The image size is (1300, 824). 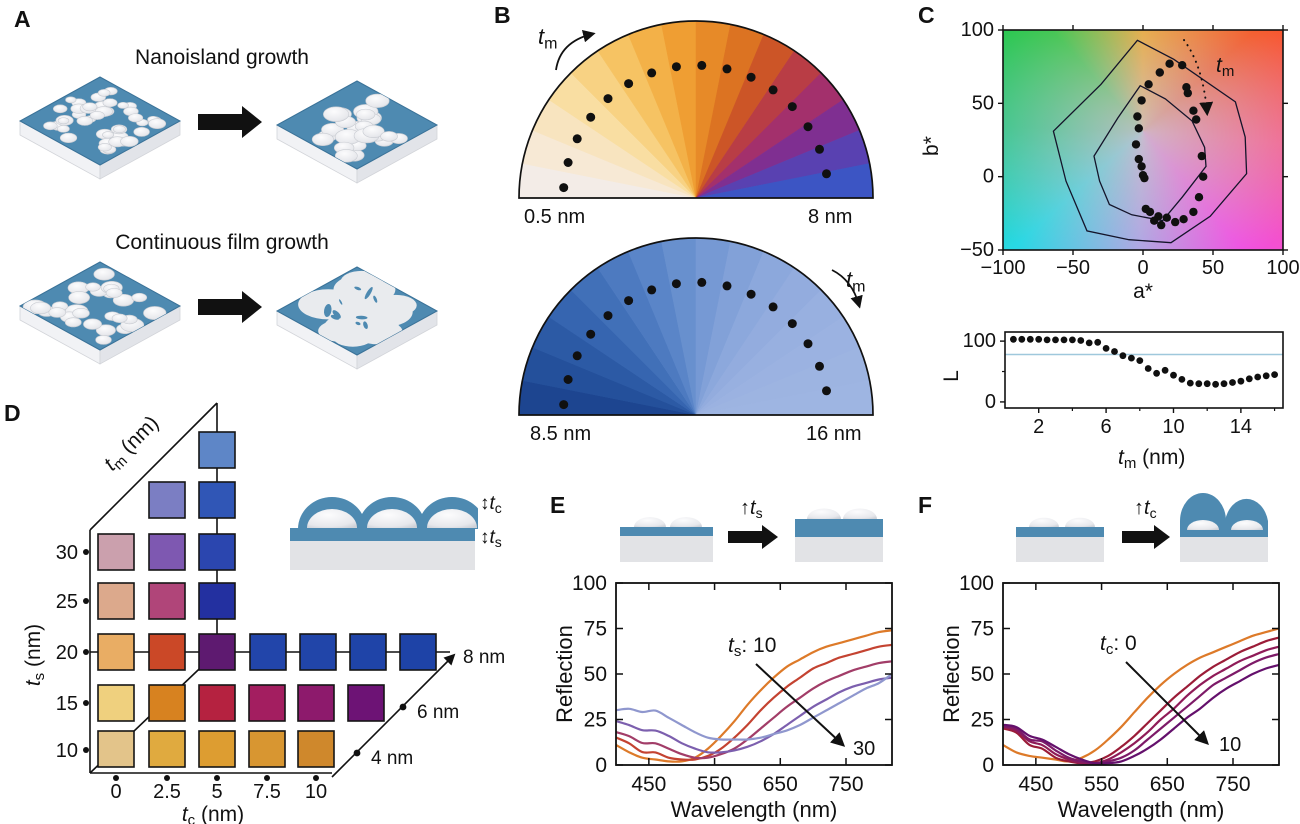 What do you see at coordinates (561, 434) in the screenshot?
I see `semicircle-bottom-start-label: 8.5 nm` at bounding box center [561, 434].